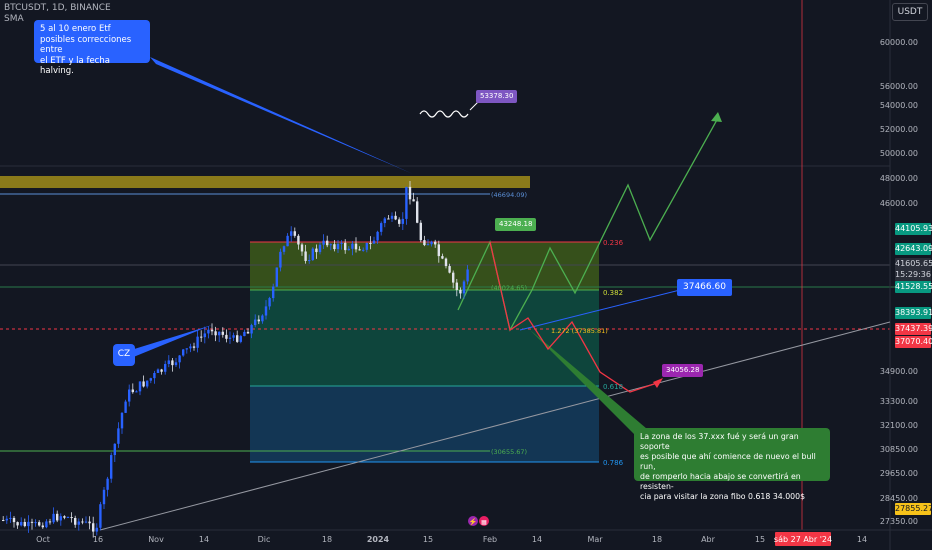 The height and width of the screenshot is (550, 932). I want to click on price-tick-label: 29650.00, so click(899, 473).